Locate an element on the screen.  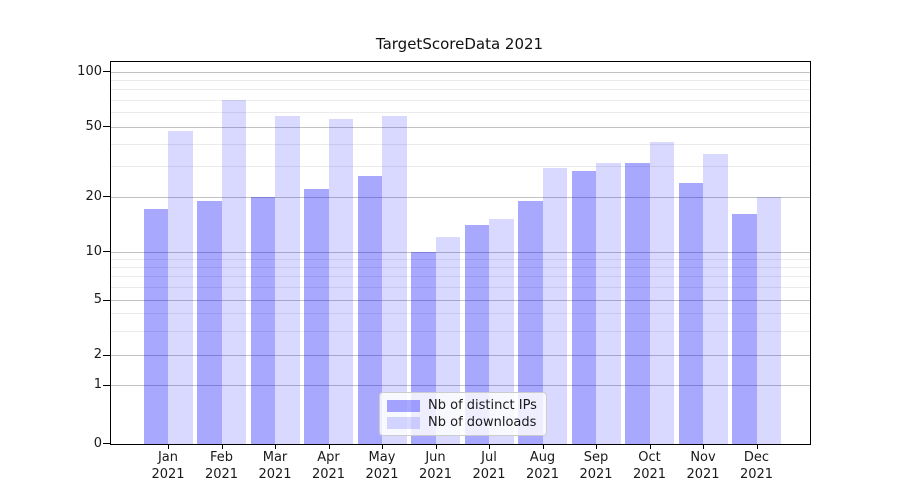
x-tick-label: Sep 2021 is located at coordinates (596, 466).